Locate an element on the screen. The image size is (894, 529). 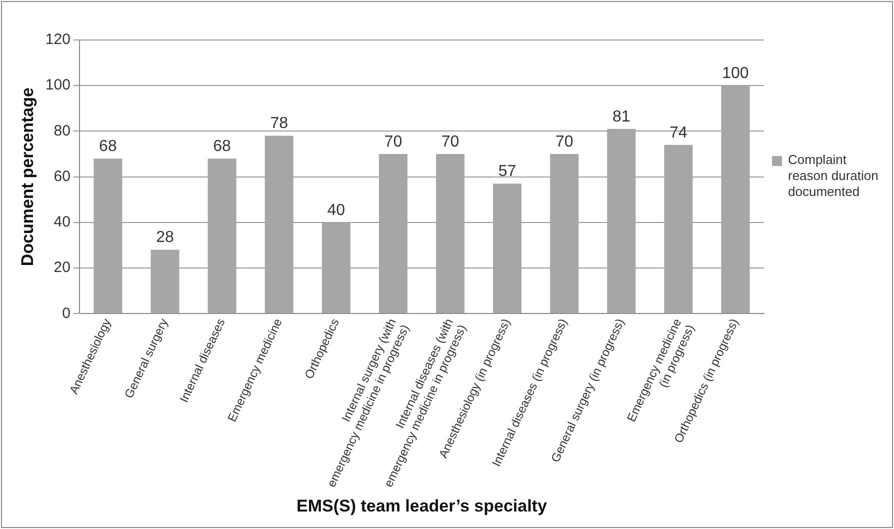
y-axis-title: Document percentage is located at coordinates (27, 177).